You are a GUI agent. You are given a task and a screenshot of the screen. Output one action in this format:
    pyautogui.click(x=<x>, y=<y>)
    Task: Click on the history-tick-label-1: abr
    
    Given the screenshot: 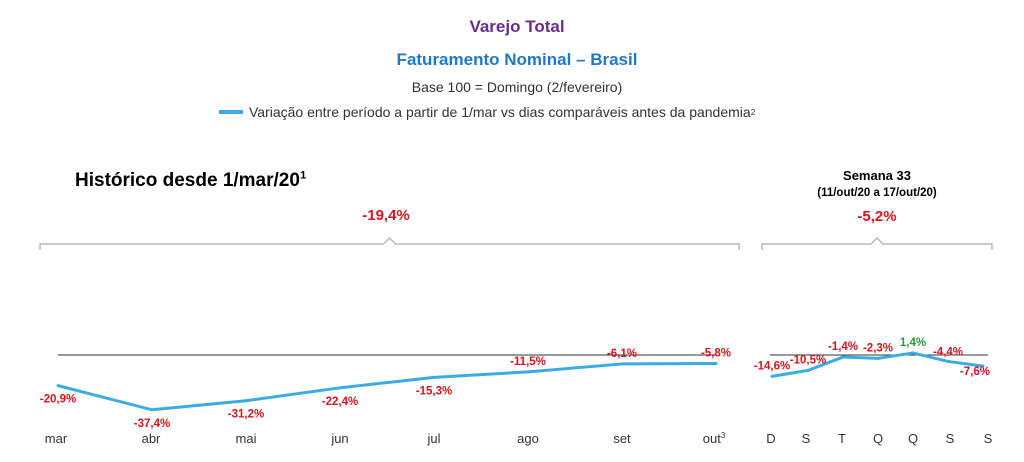 What is the action you would take?
    pyautogui.click(x=151, y=438)
    